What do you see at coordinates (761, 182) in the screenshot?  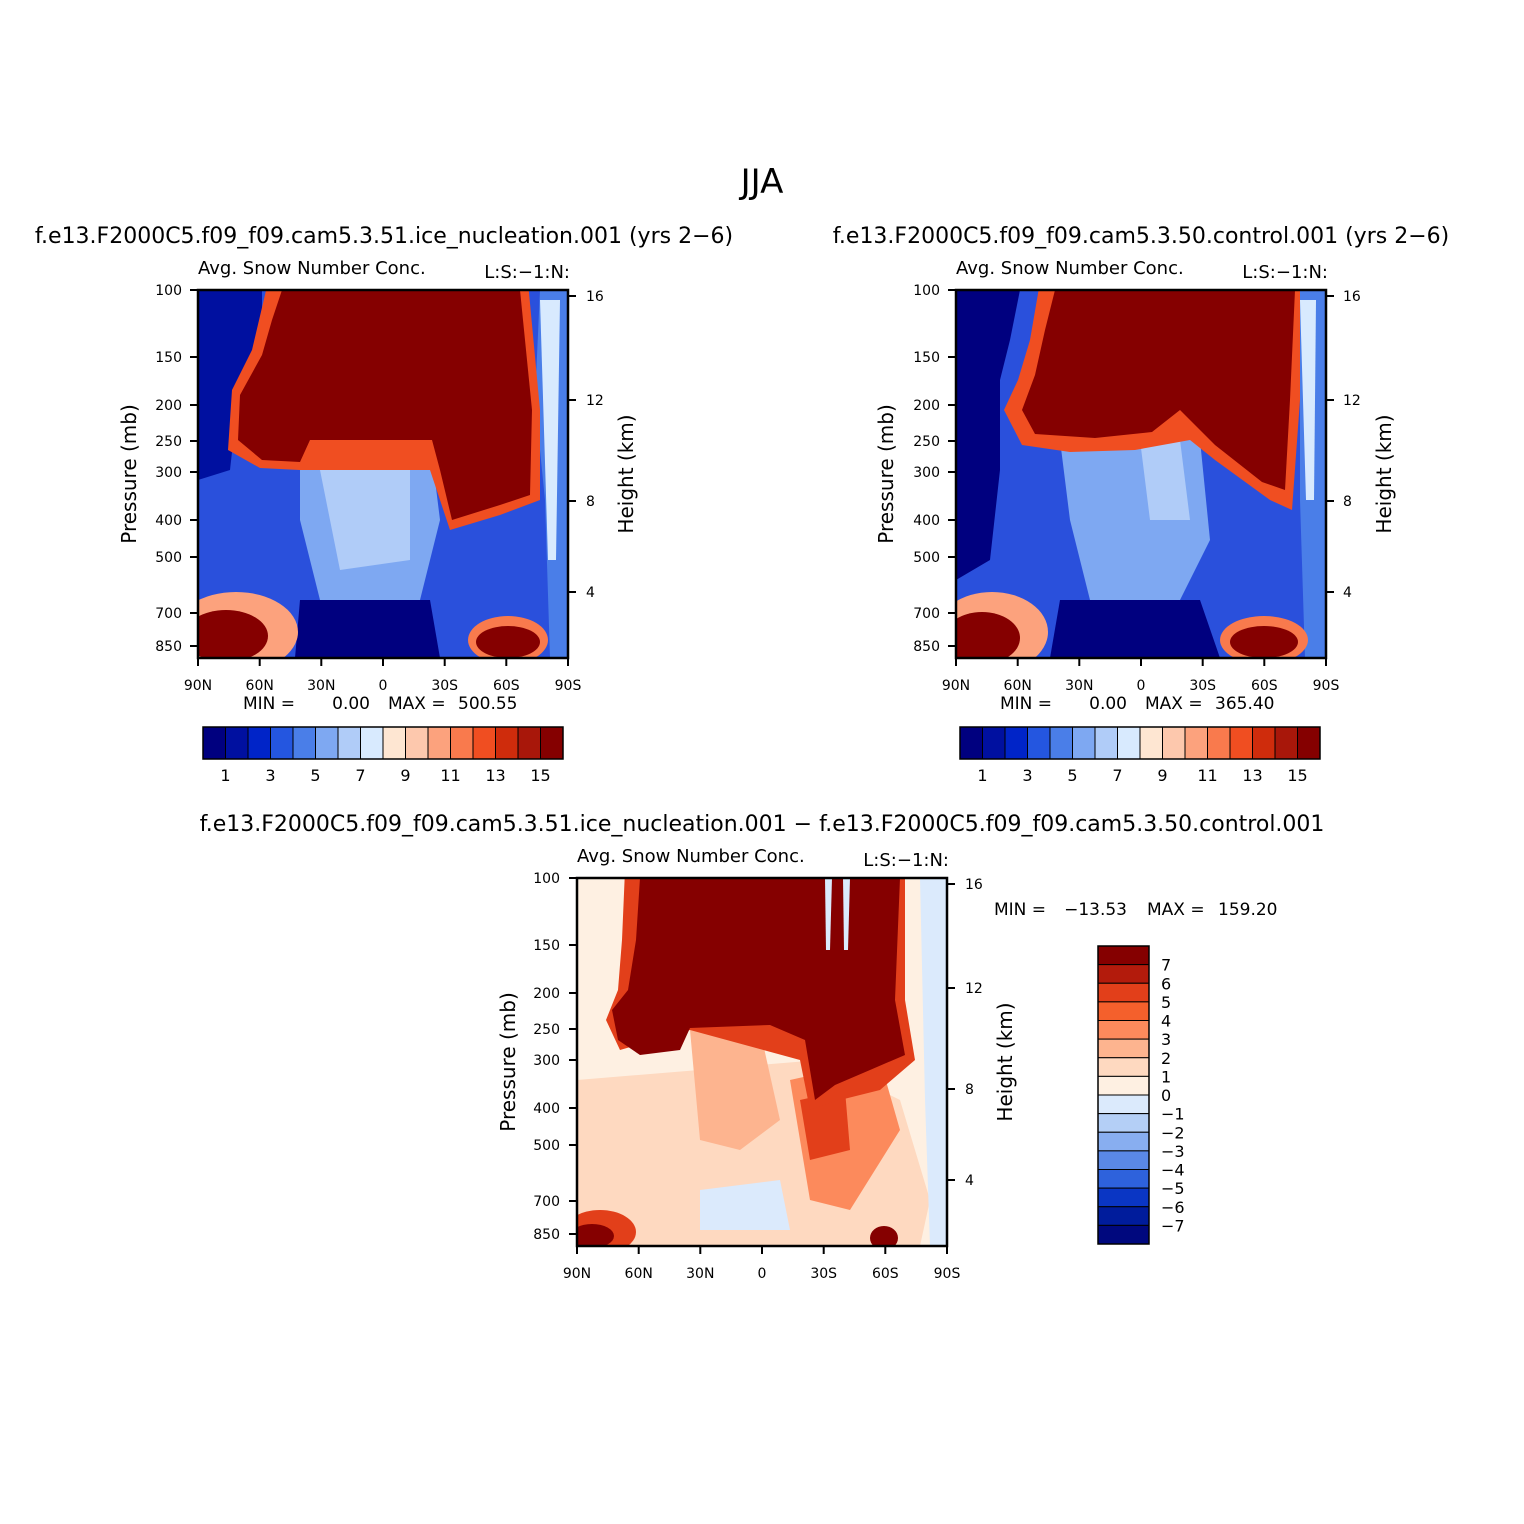 I see `figure-title: JJA` at bounding box center [761, 182].